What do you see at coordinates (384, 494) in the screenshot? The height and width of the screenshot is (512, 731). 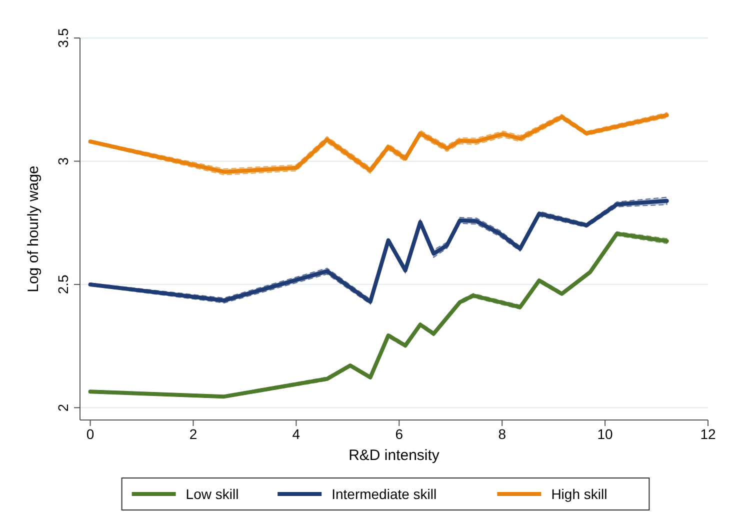 I see `legend-label: Intermediate skill` at bounding box center [384, 494].